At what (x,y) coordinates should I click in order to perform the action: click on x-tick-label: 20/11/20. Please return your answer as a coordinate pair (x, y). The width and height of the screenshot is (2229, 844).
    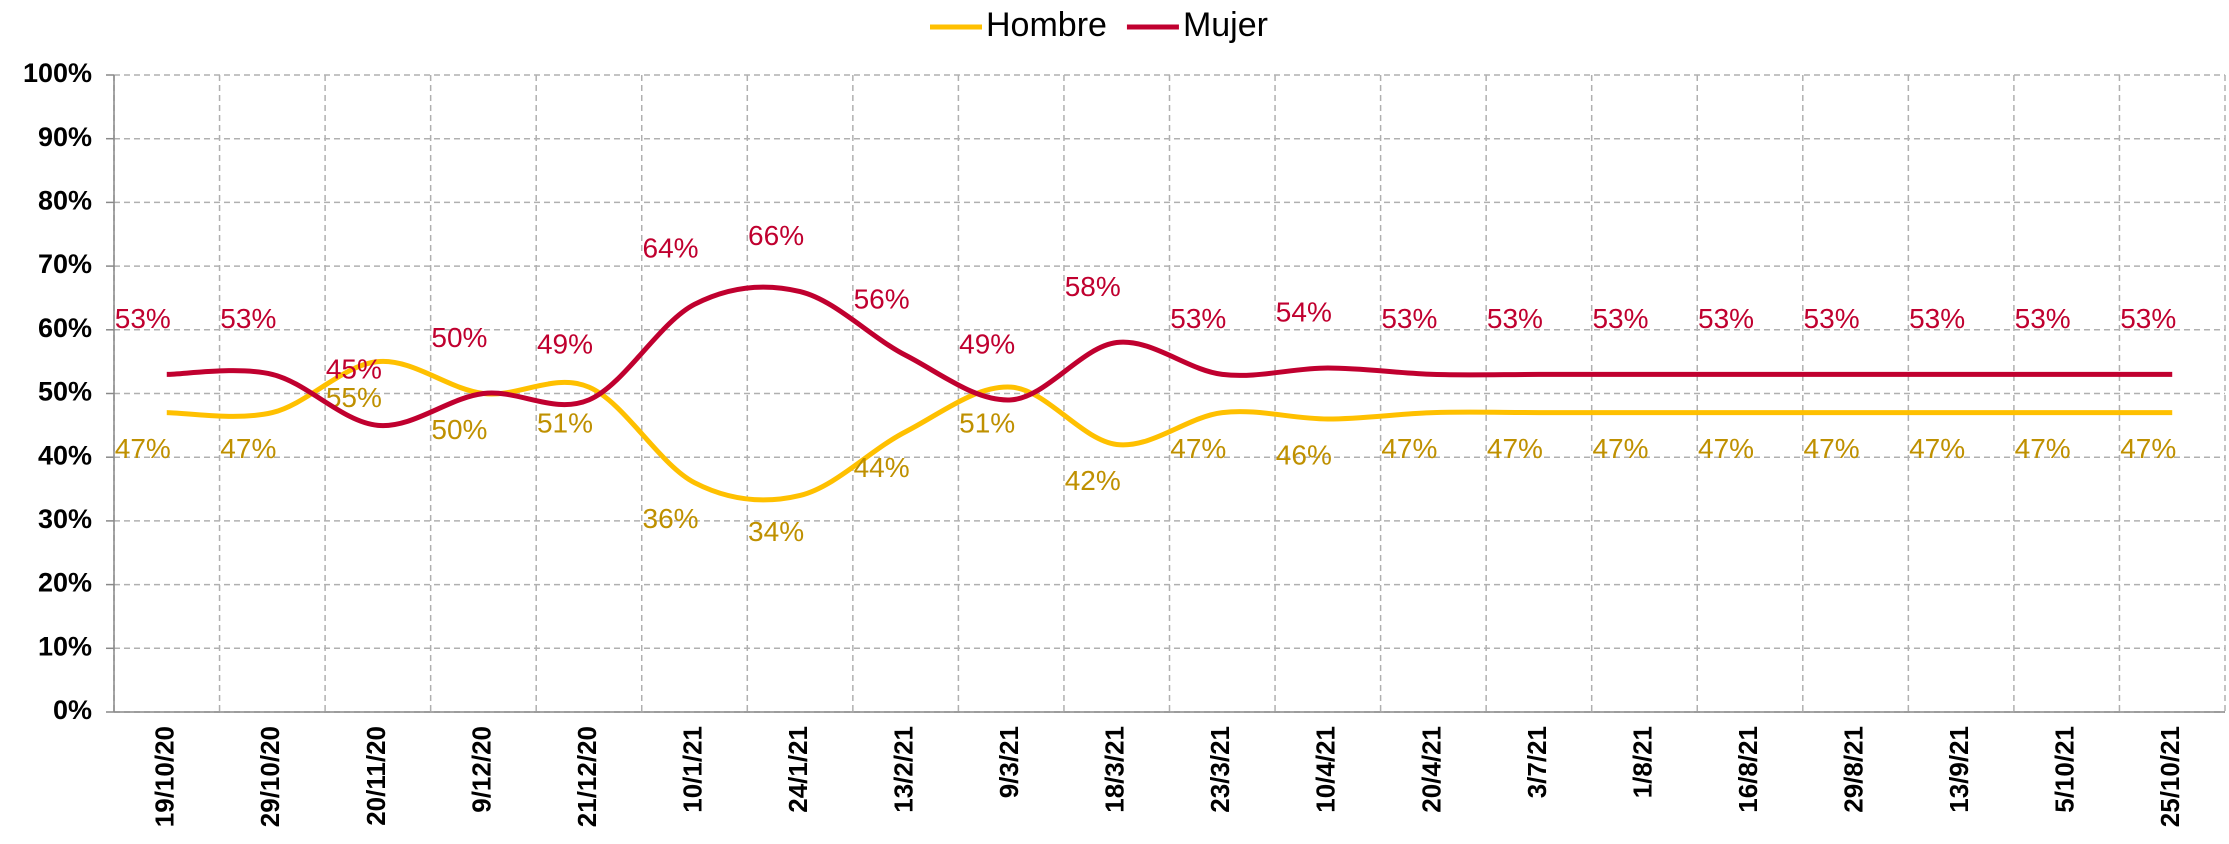
    Looking at the image, I should click on (376, 776).